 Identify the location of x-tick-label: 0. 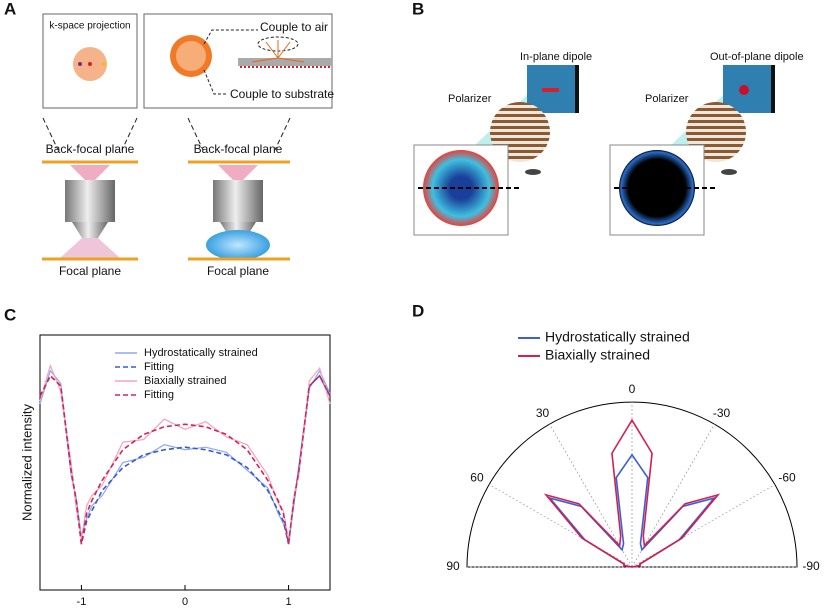
(185, 602).